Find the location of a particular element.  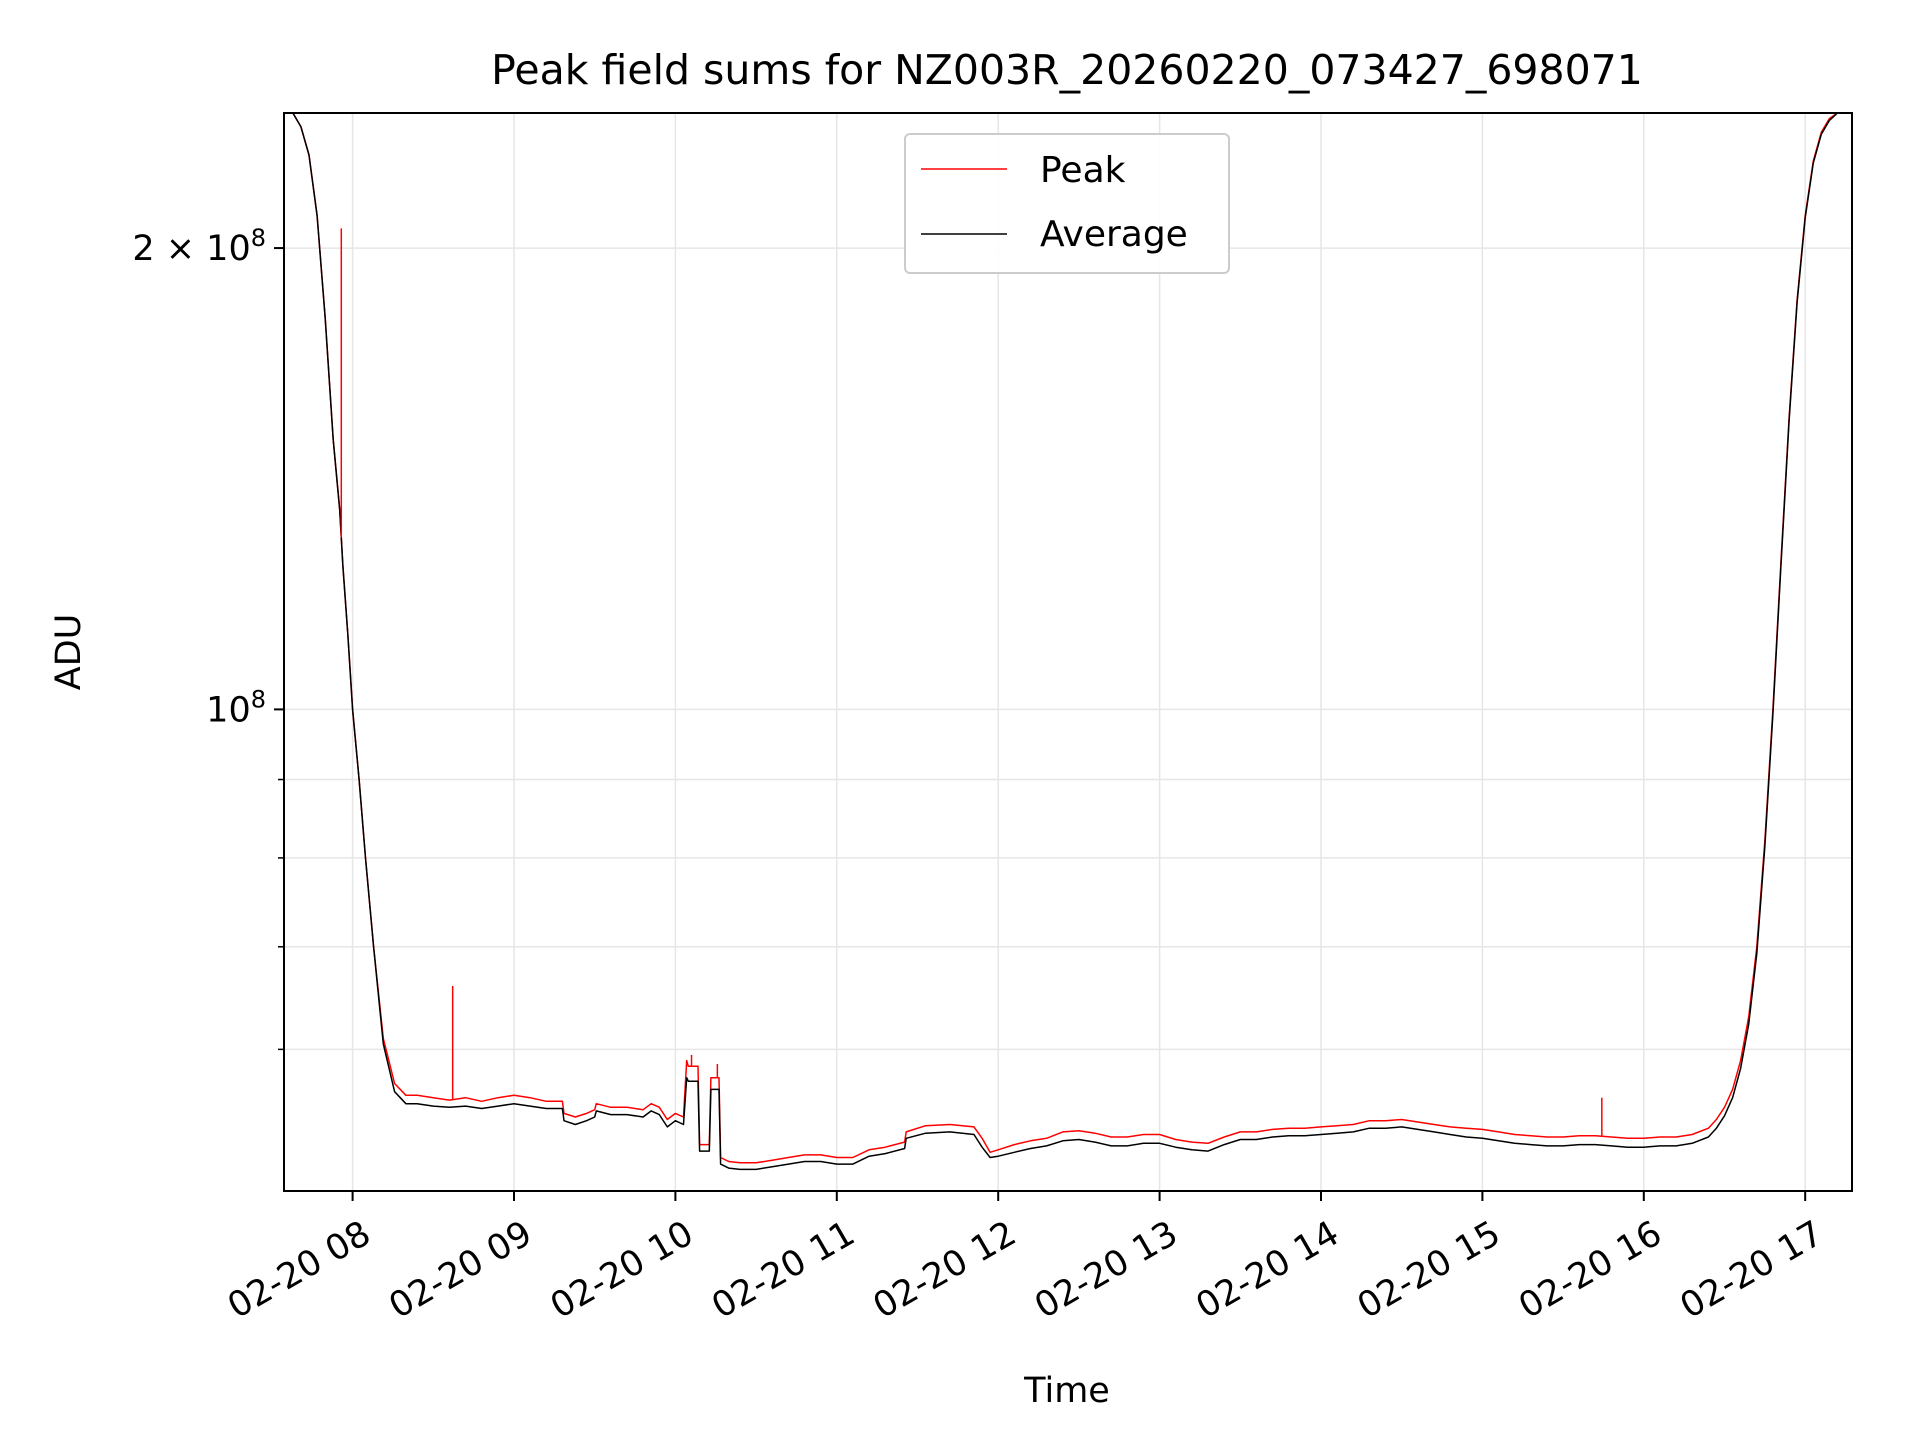

y-tick-mantissa: 2 × is located at coordinates (169, 249).